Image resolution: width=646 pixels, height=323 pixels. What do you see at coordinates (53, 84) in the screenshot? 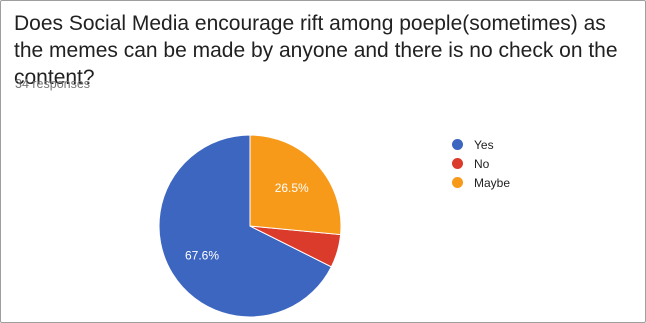
I see `responses-count: 34 responses` at bounding box center [53, 84].